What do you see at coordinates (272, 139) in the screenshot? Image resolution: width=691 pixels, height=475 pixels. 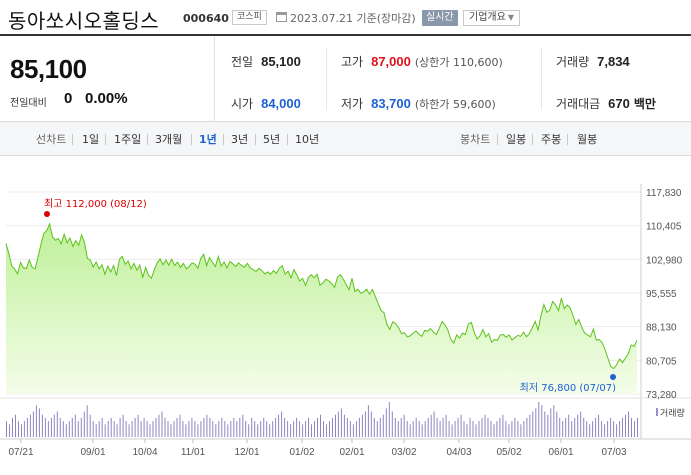 I see `tab-period-5y: 5년` at bounding box center [272, 139].